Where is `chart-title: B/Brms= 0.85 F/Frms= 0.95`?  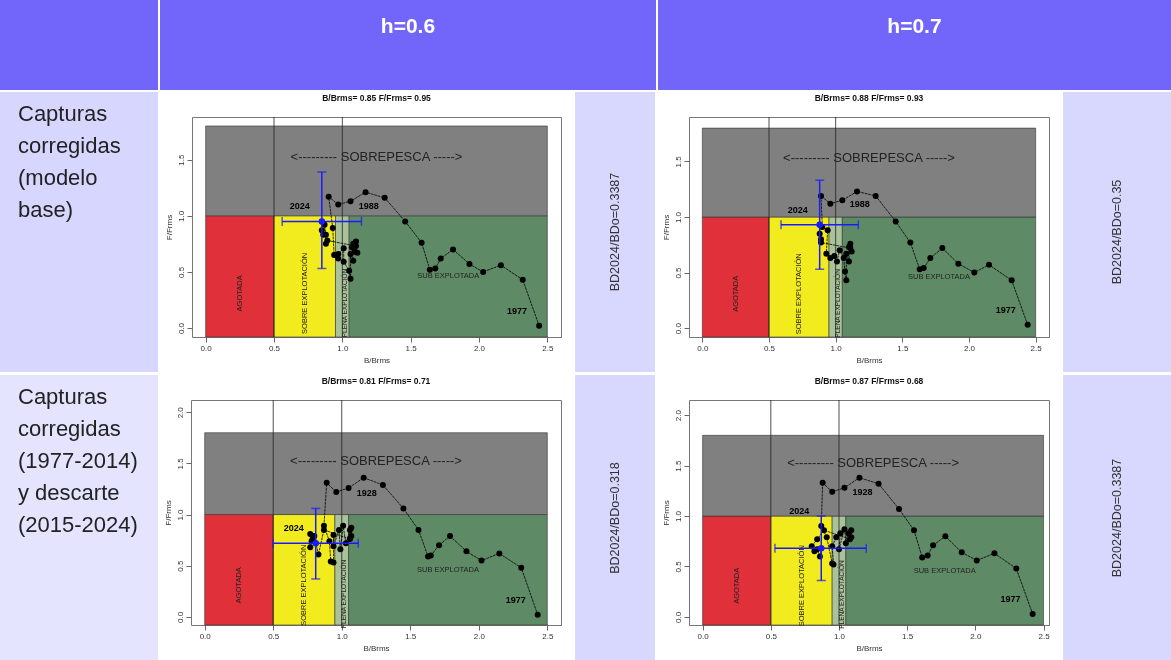
chart-title: B/Brms= 0.85 F/Frms= 0.95 is located at coordinates (377, 98).